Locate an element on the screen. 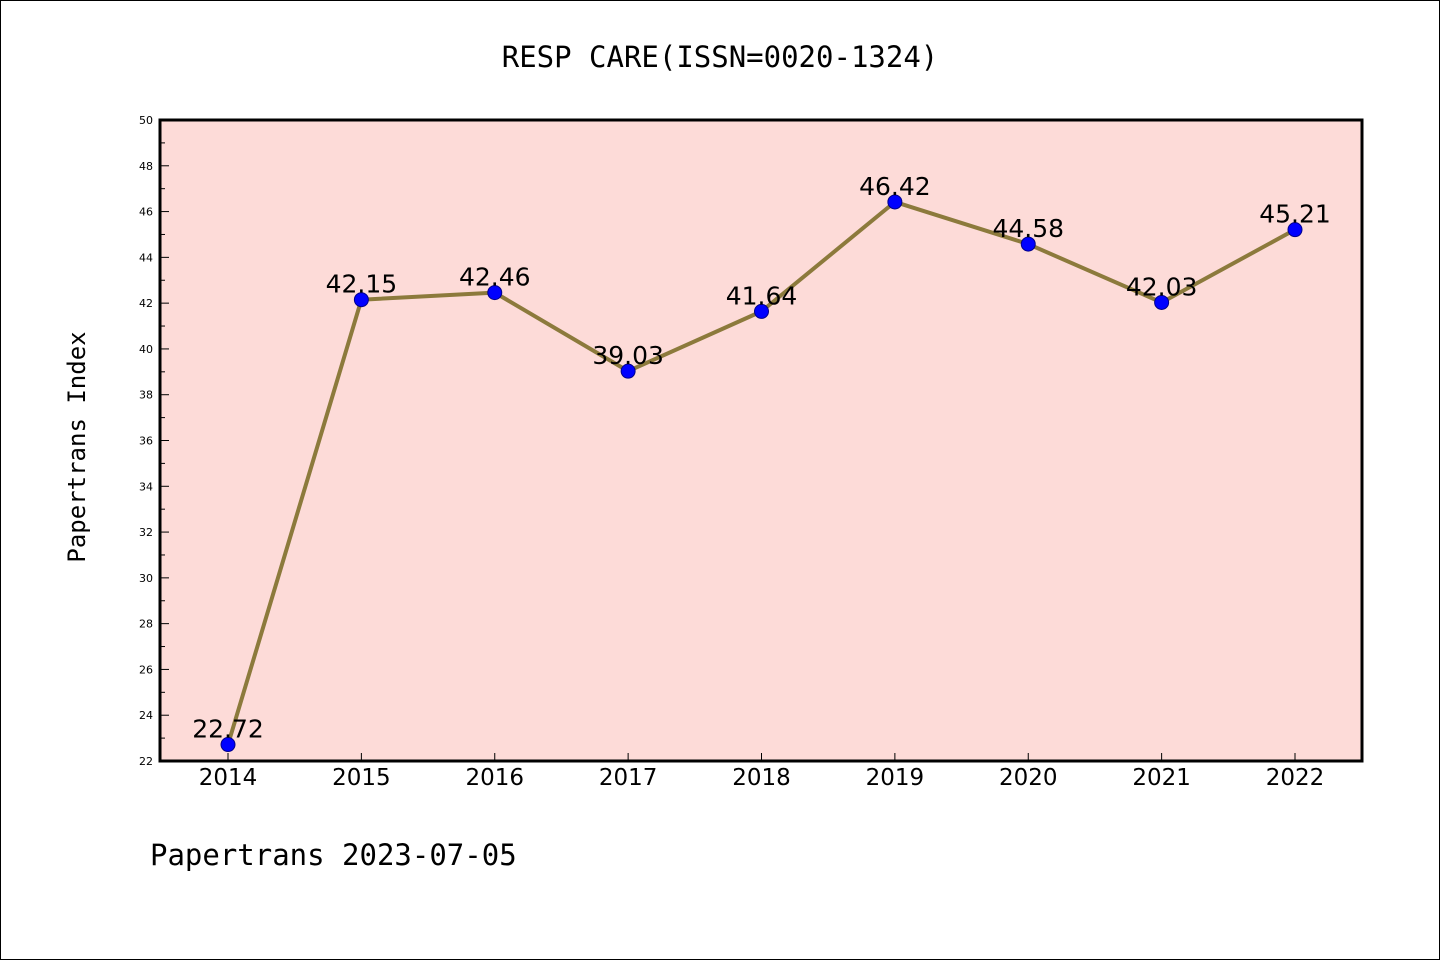 Image resolution: width=1440 pixels, height=960 pixels. y-tick-label: 44 is located at coordinates (146, 257).